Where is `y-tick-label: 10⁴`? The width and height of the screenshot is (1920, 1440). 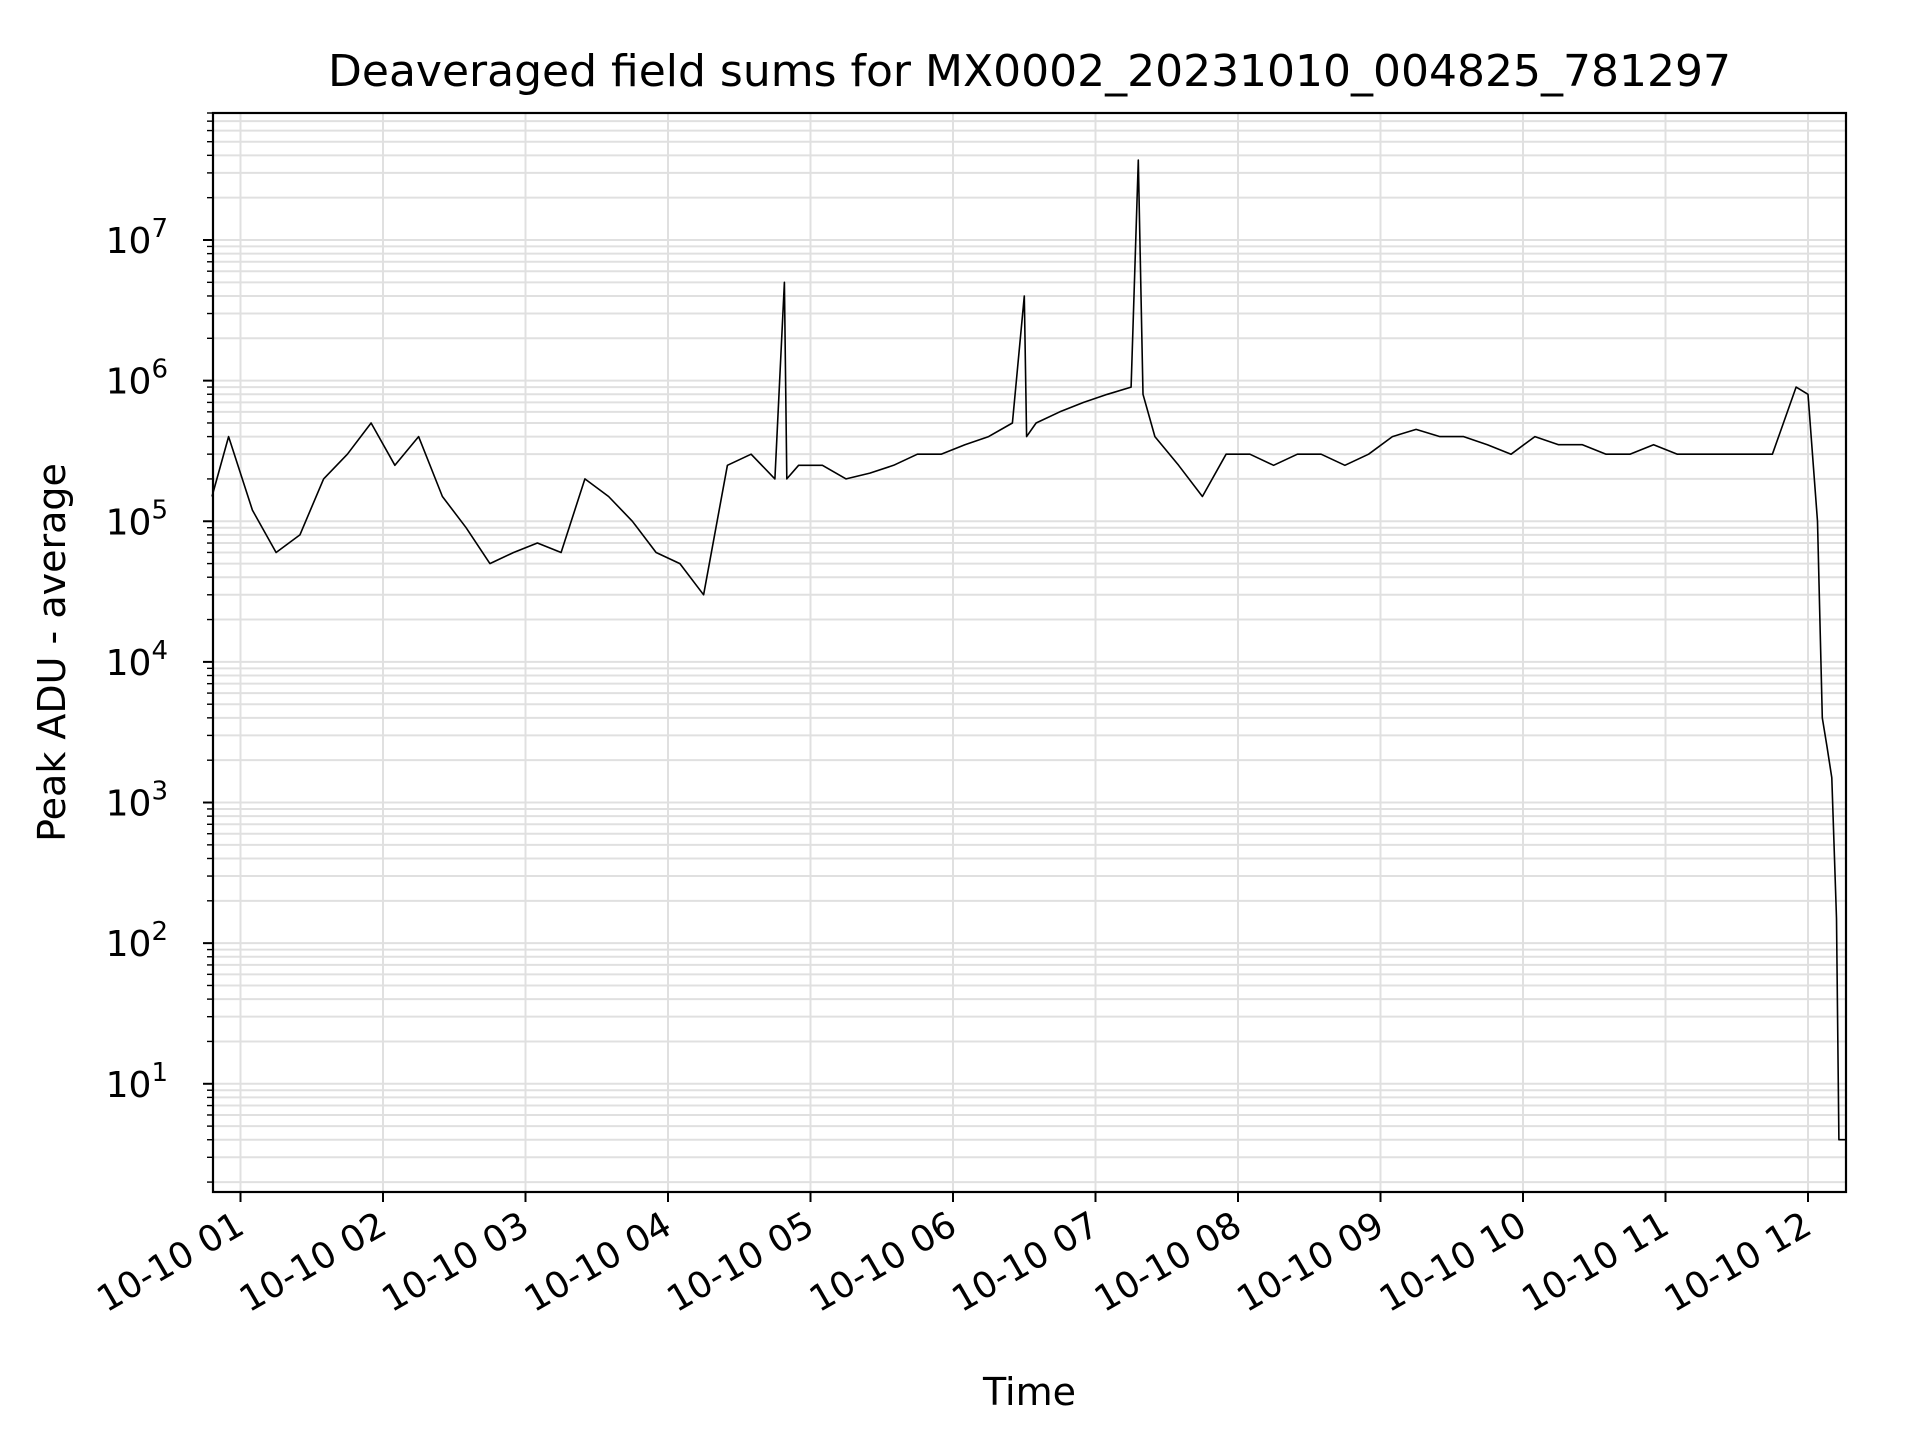 y-tick-label: 10⁴ is located at coordinates (137, 660).